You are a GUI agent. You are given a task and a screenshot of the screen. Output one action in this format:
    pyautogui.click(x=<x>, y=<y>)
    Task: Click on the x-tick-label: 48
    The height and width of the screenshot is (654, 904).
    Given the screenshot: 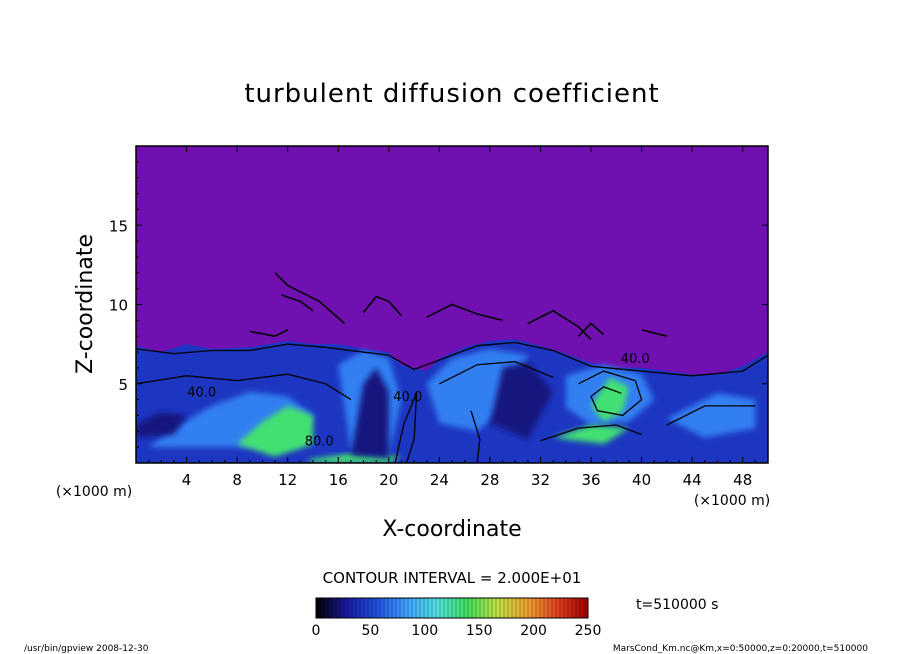 What is the action you would take?
    pyautogui.click(x=742, y=480)
    